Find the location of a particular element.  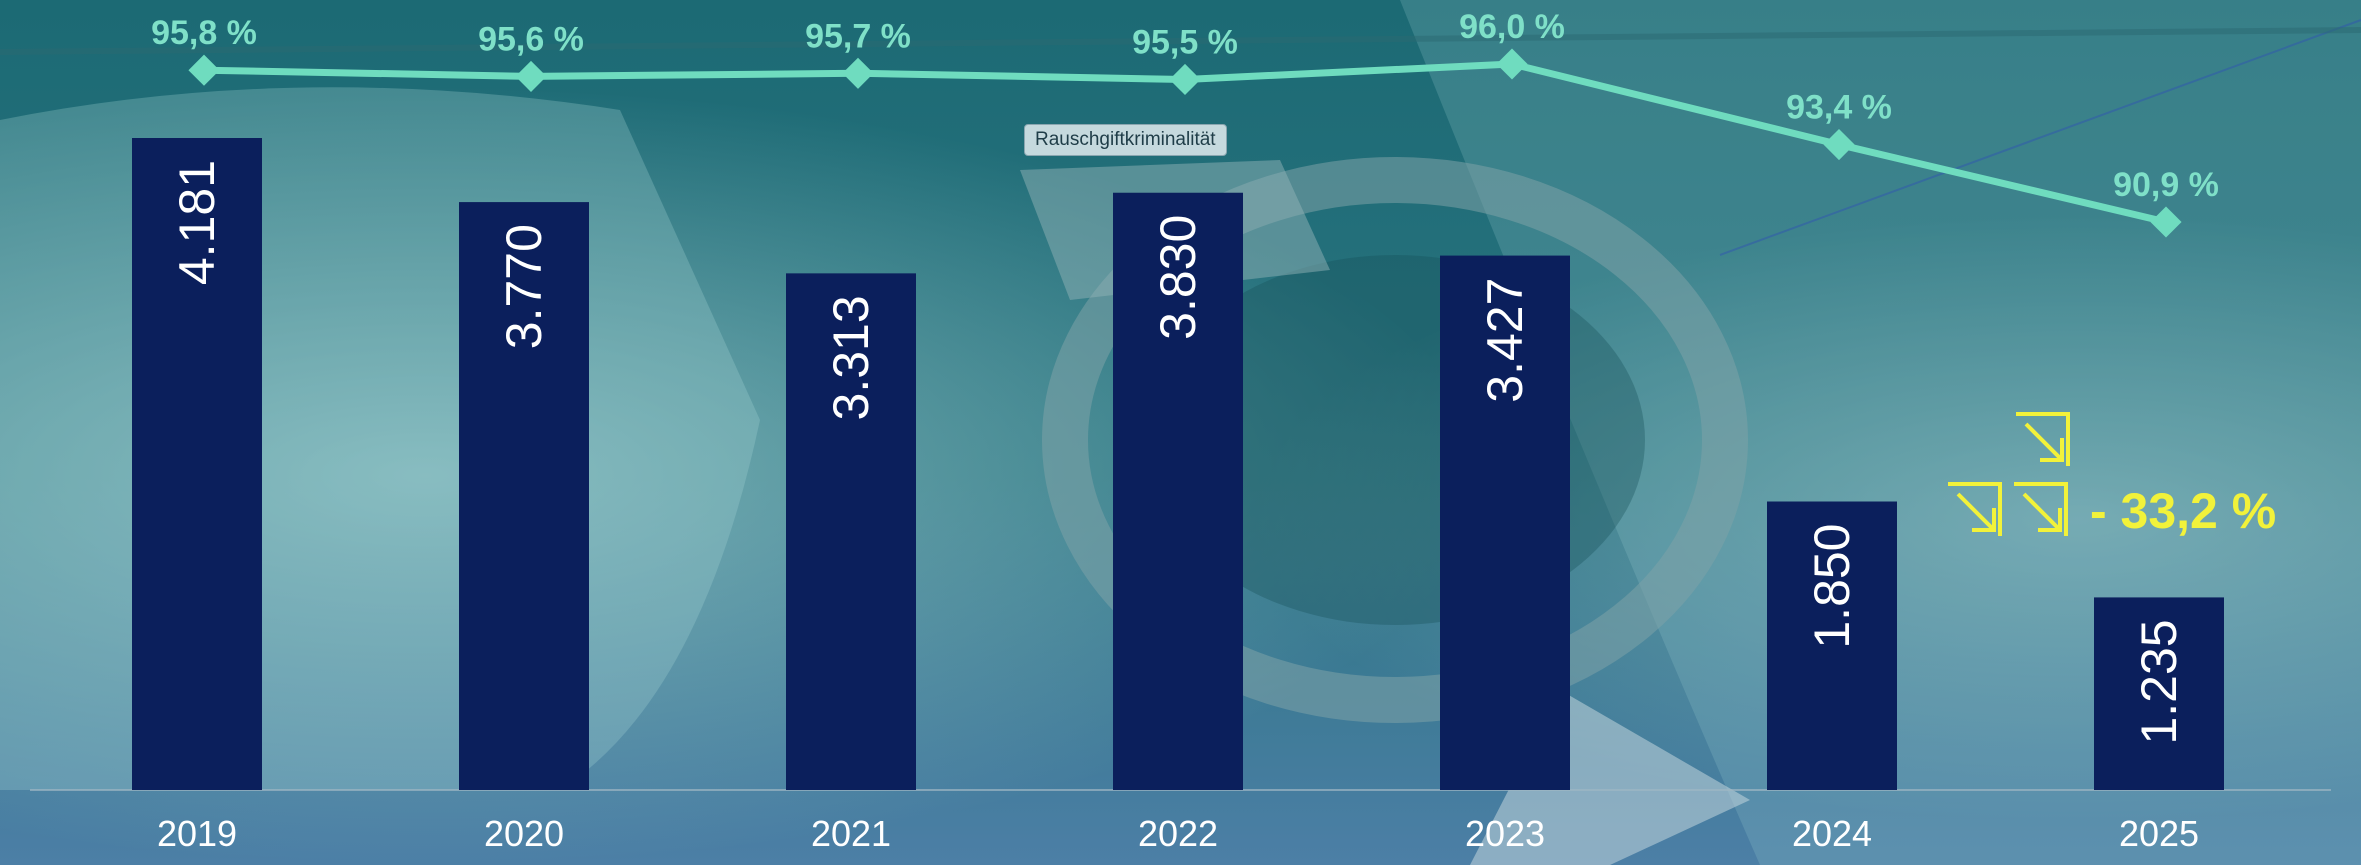

year-label-2021: 2021 is located at coordinates (851, 833).